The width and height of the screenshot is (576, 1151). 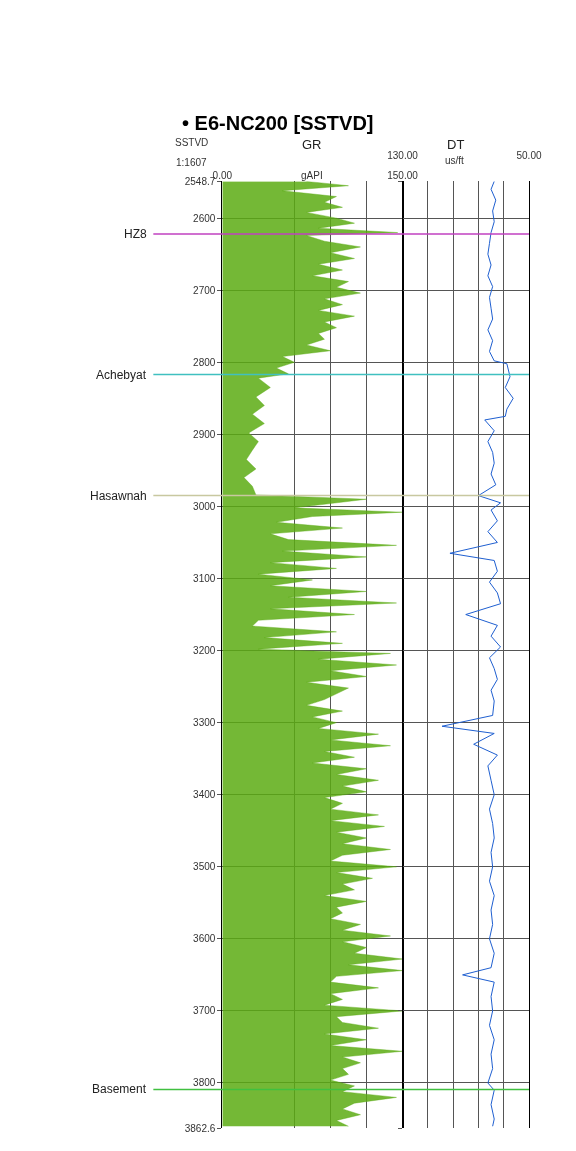 I want to click on y-tick-label: 2800, so click(x=204, y=362).